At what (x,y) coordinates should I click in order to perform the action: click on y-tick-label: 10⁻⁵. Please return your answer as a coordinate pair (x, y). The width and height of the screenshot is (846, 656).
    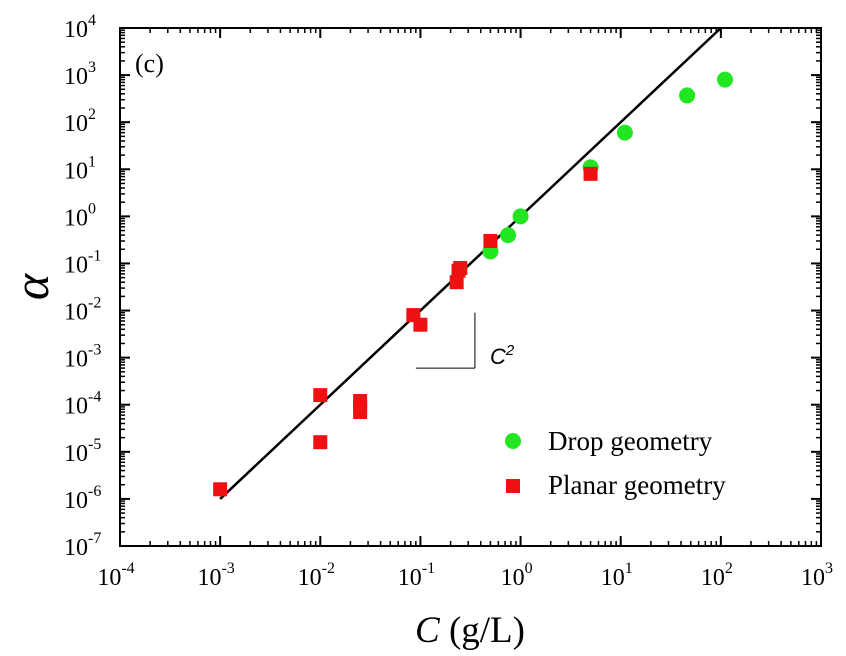
    Looking at the image, I should click on (82, 451).